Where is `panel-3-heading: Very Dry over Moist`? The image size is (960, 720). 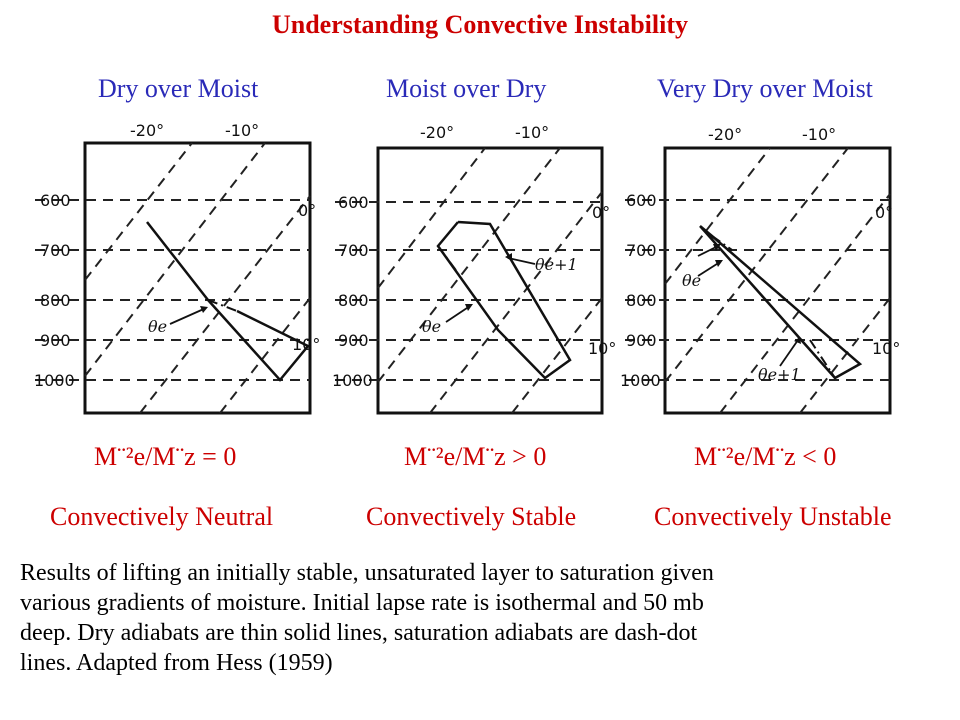 panel-3-heading: Very Dry over Moist is located at coordinates (765, 88).